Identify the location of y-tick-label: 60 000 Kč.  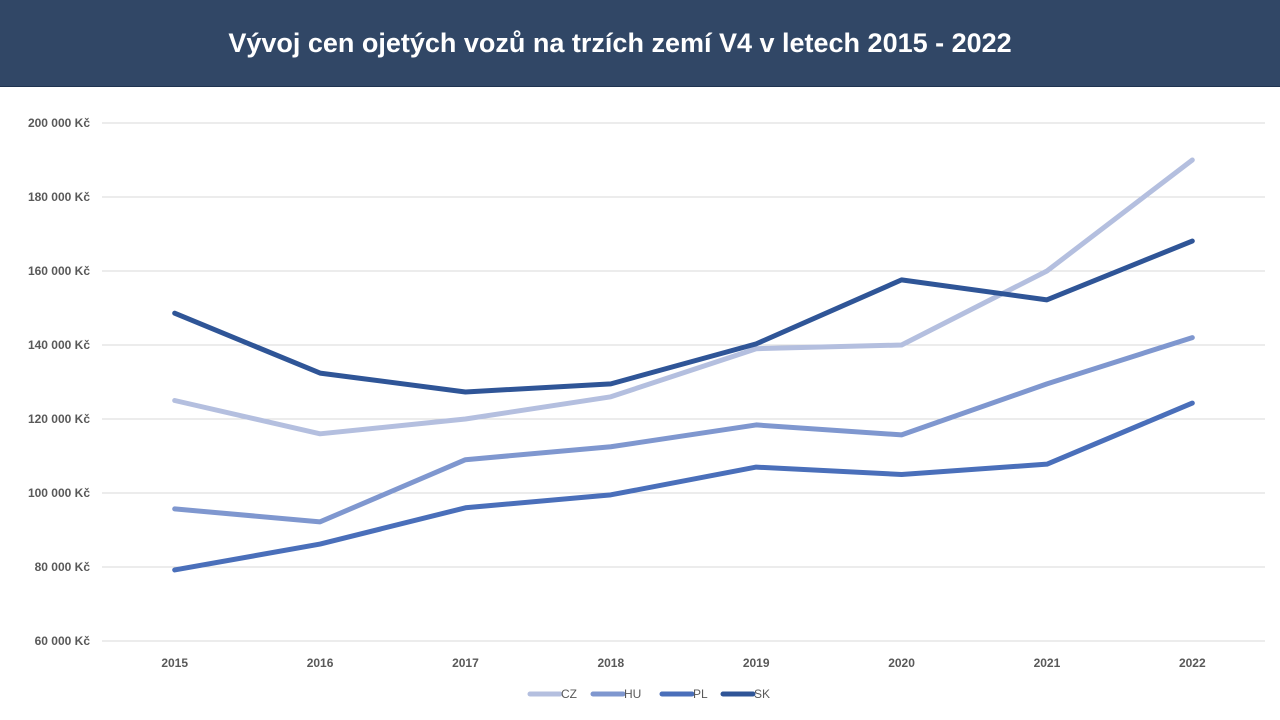
(63, 641).